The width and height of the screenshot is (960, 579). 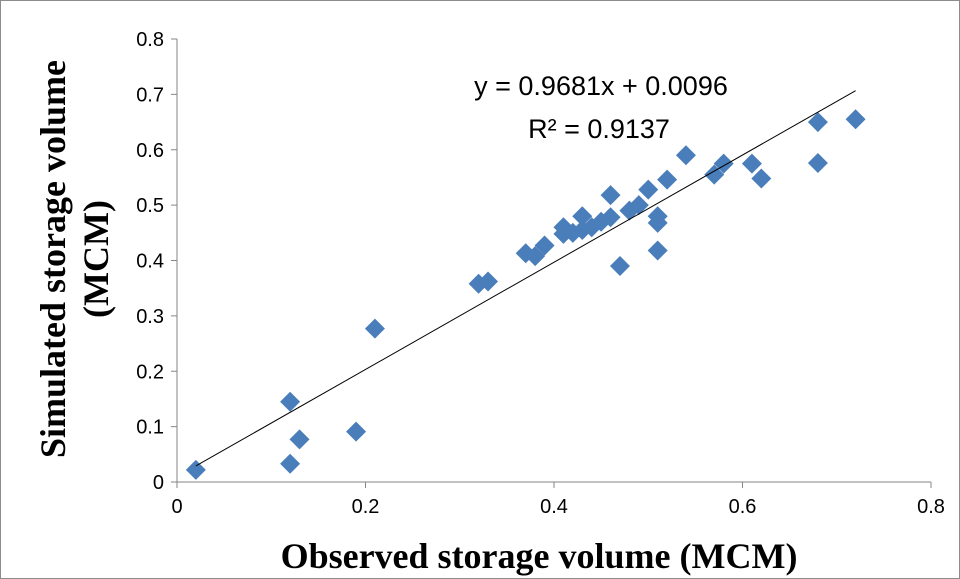 What do you see at coordinates (150, 372) in the screenshot?
I see `y-tick-label: 0.2` at bounding box center [150, 372].